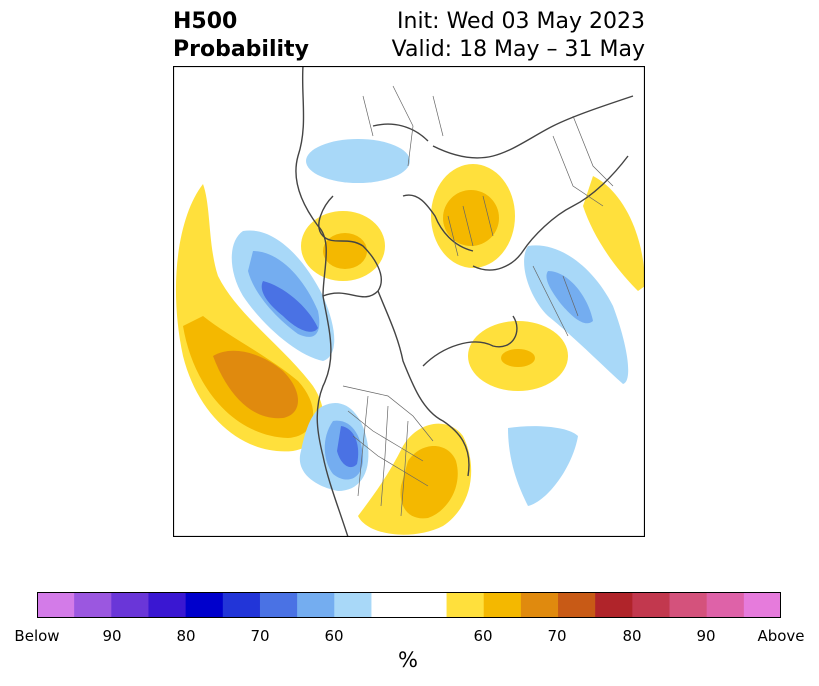 The image size is (819, 686). I want to click on above-anomaly-pacific, so click(249, 318).